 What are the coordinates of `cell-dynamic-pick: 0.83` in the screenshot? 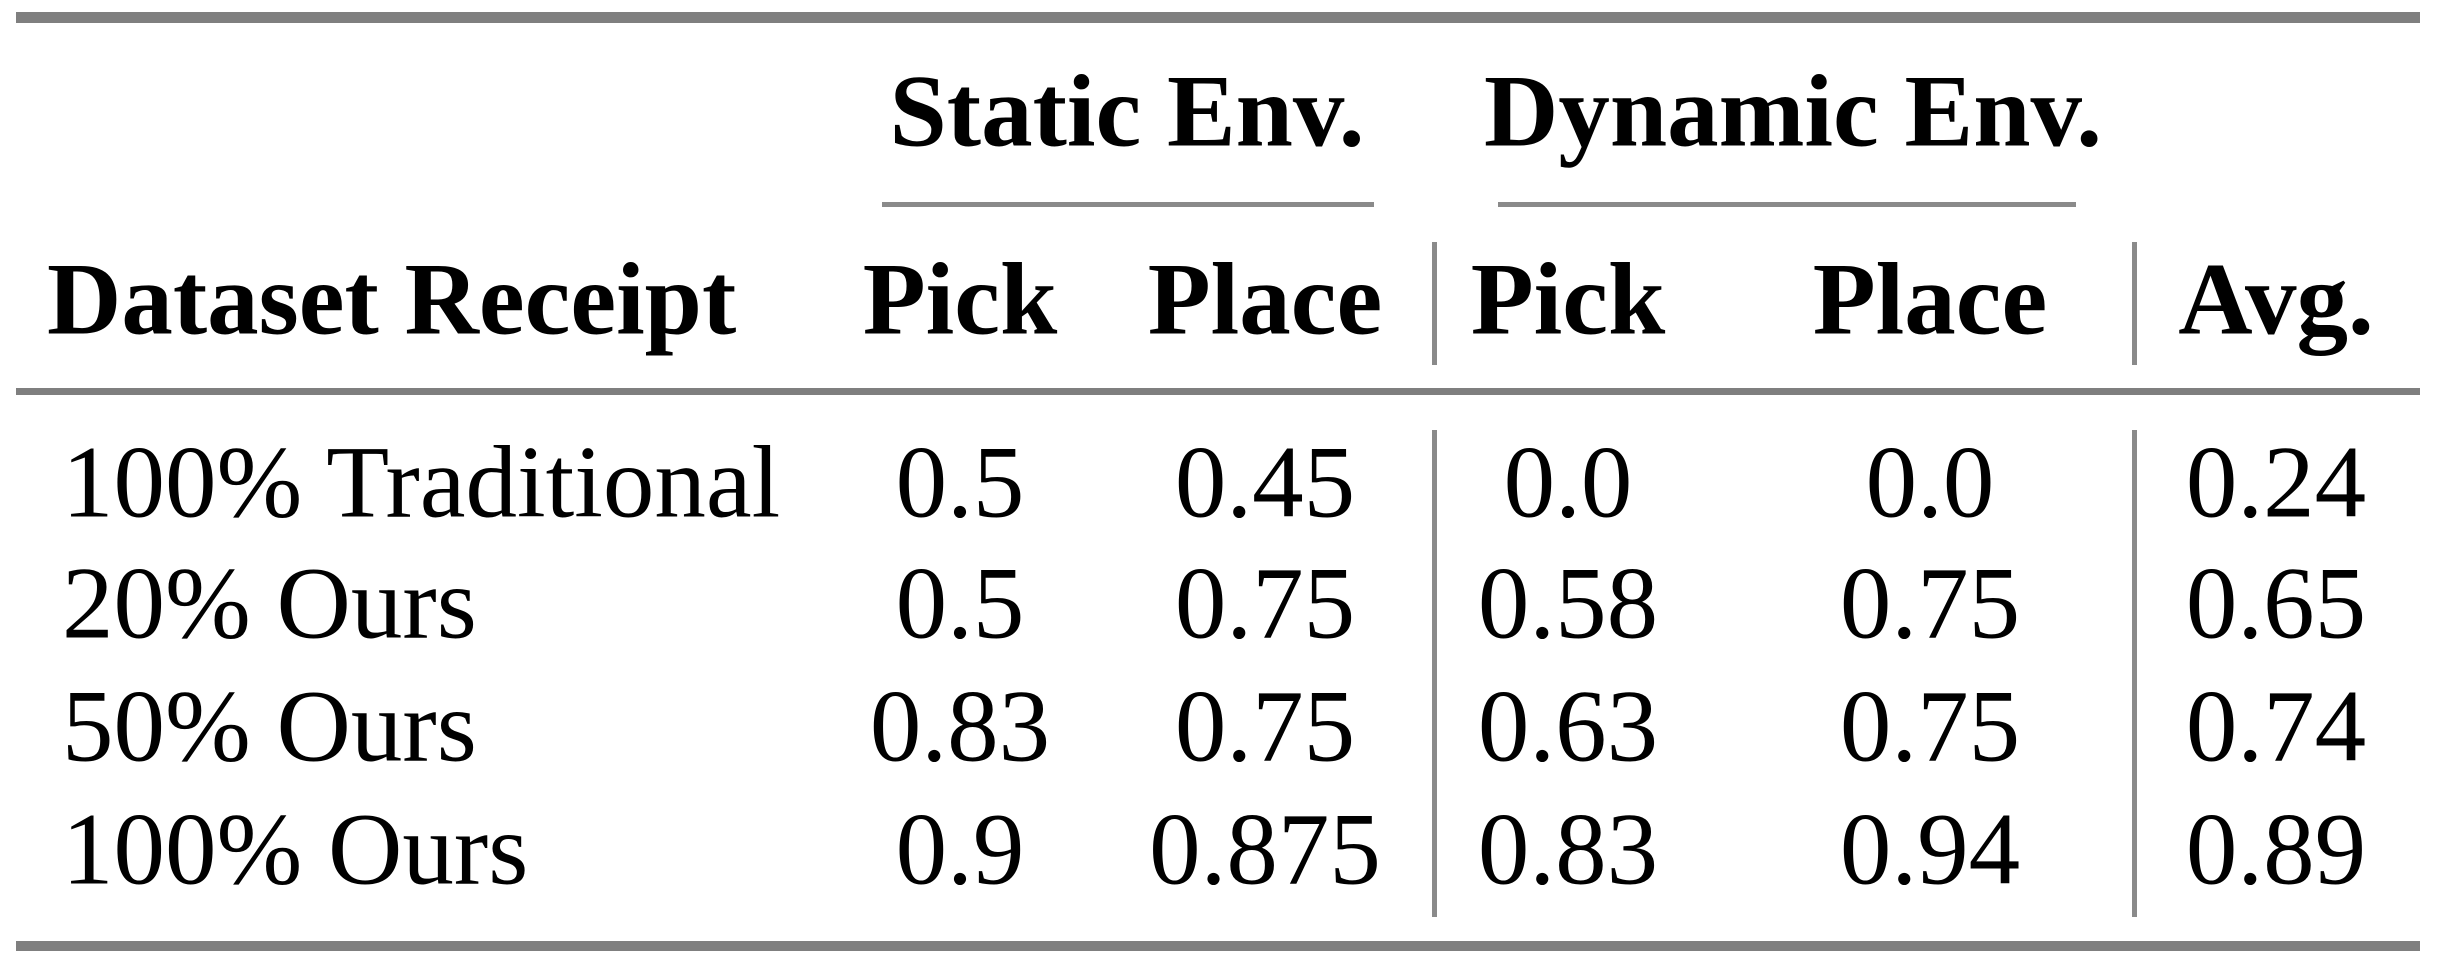 It's located at (1568, 849).